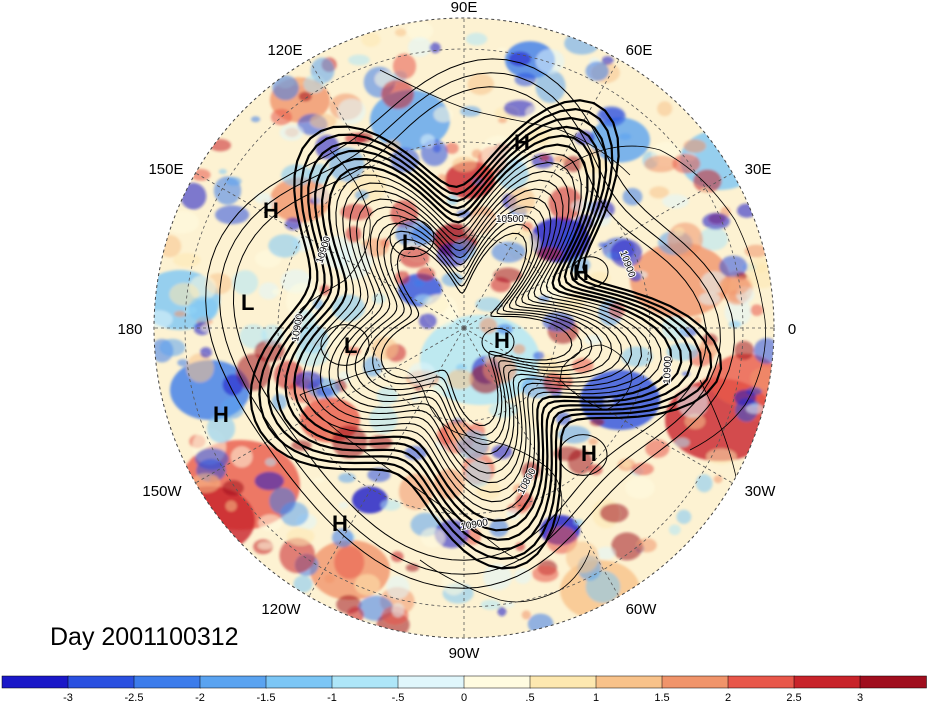 This screenshot has height=702, width=928. I want to click on colorbar-tick-label: -.5, so click(398, 697).